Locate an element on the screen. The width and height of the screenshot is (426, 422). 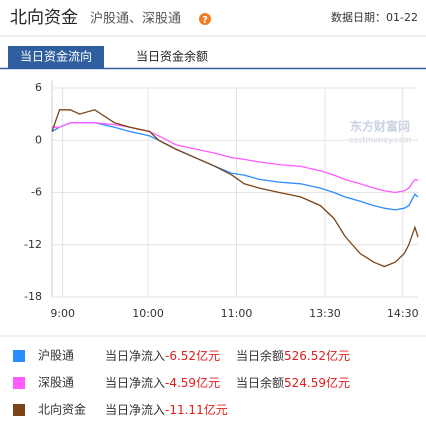
balance: 当日余额524.59亿元 is located at coordinates (293, 382).